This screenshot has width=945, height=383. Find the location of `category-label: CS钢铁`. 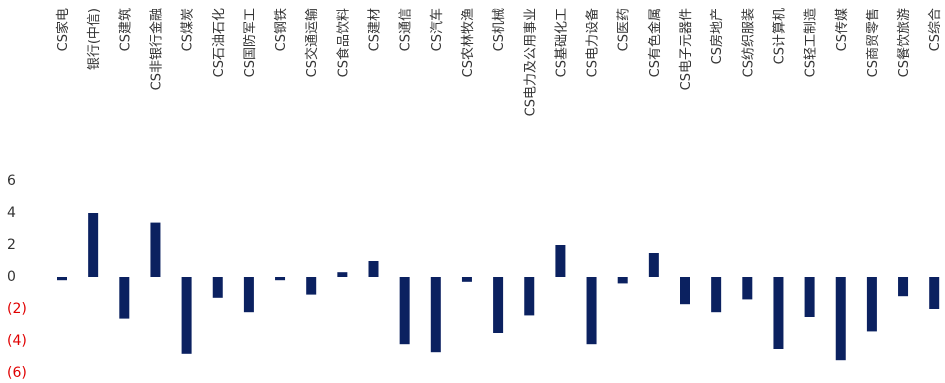

category-label: CS钢铁 is located at coordinates (281, 29).